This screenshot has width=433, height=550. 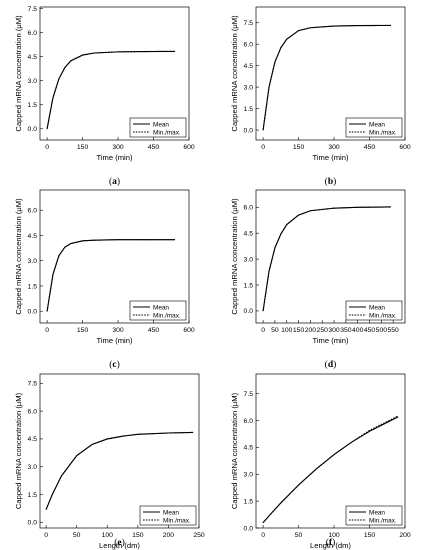 What do you see at coordinates (115, 157) in the screenshot?
I see `x-axis-title: Time (min)` at bounding box center [115, 157].